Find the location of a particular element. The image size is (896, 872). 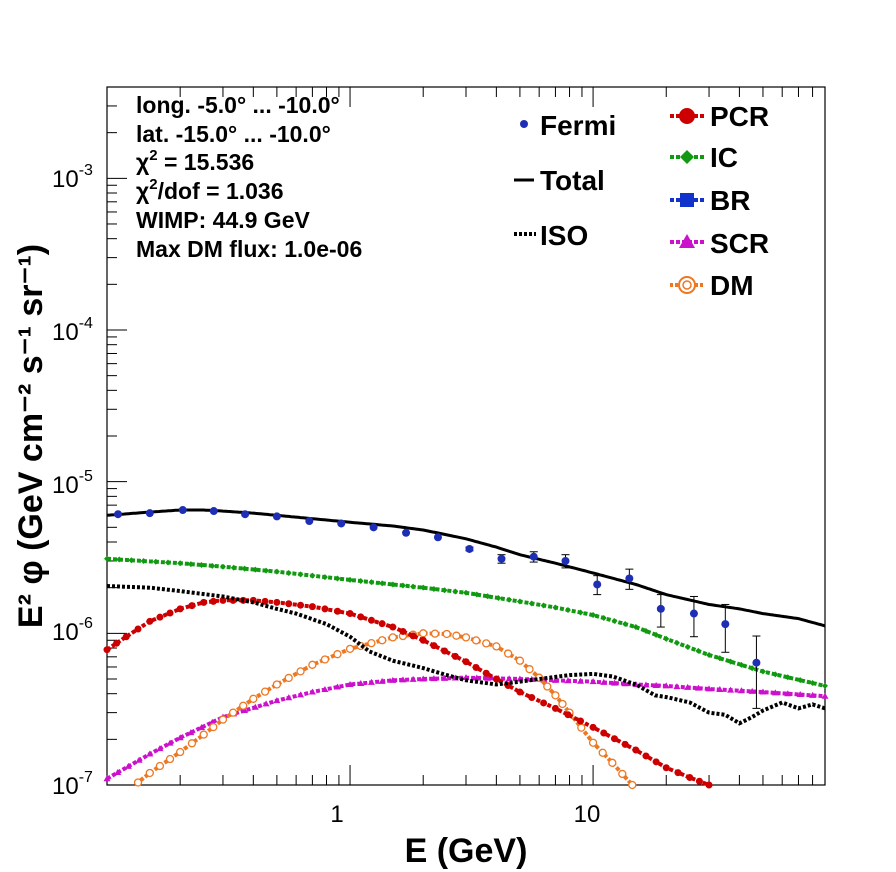

x-axis-title: E (GeV) is located at coordinates (466, 851).